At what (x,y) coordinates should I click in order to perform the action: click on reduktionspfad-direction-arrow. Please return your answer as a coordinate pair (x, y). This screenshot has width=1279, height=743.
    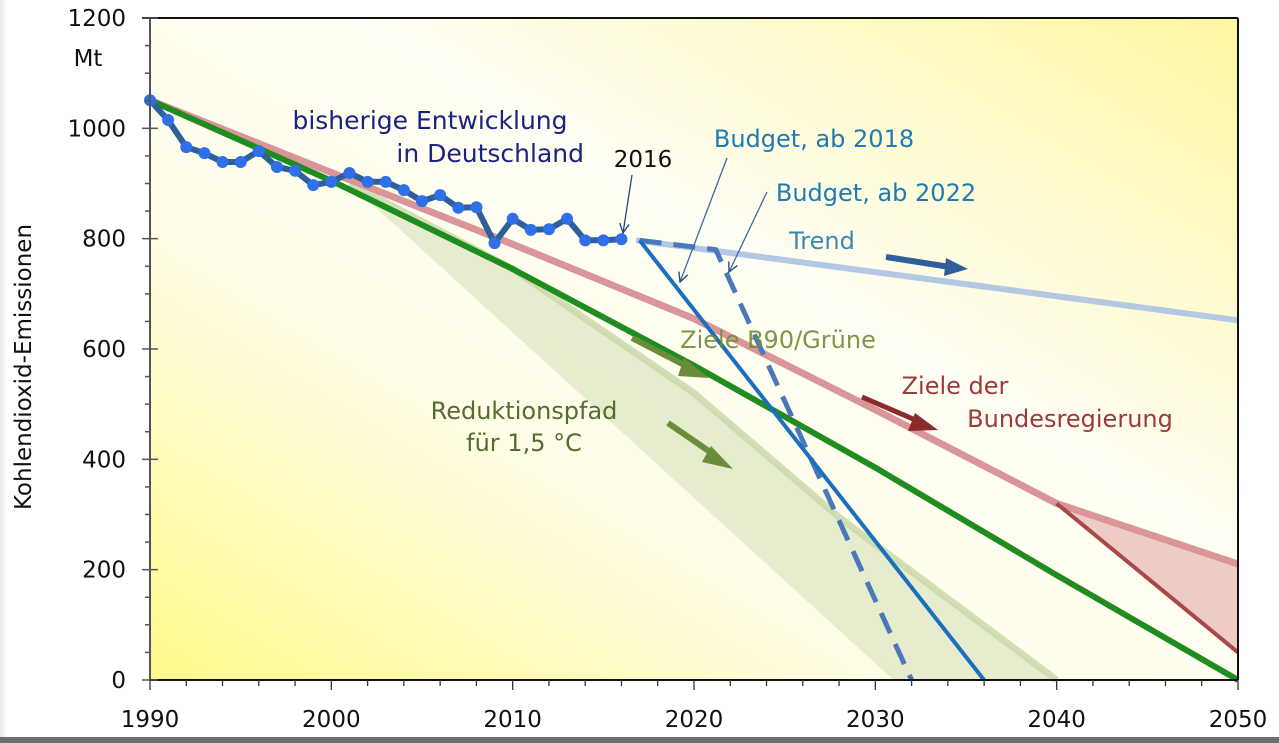
    Looking at the image, I should click on (699, 444).